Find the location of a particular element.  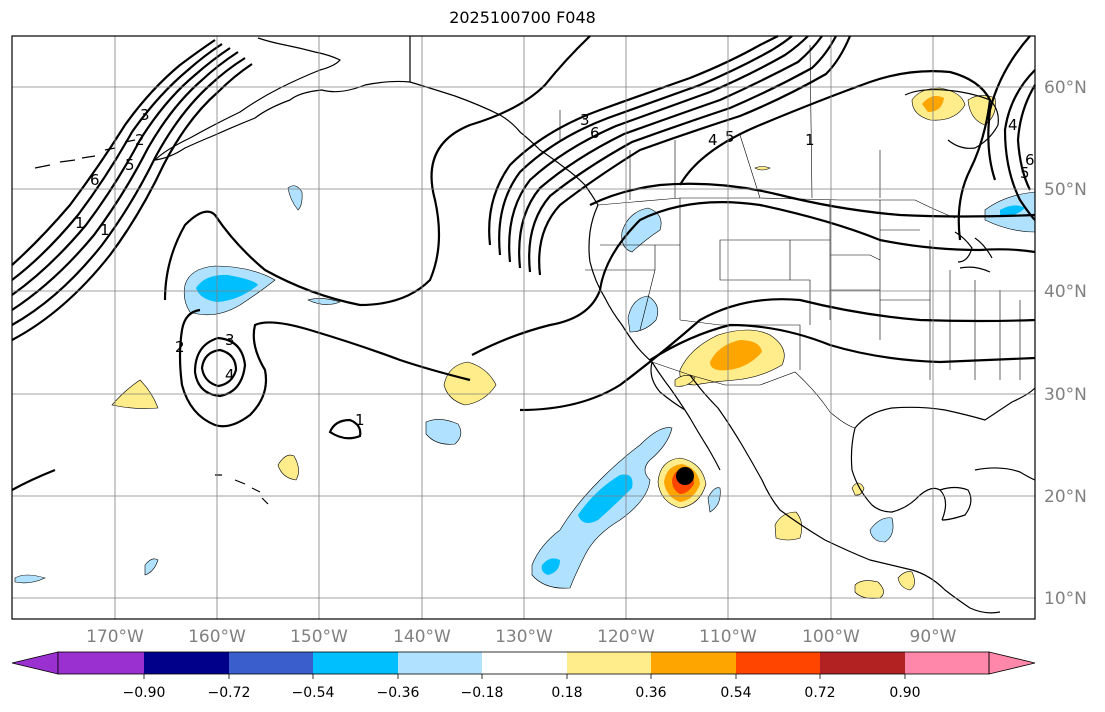

lon-label-140: 140°W is located at coordinates (422, 637).